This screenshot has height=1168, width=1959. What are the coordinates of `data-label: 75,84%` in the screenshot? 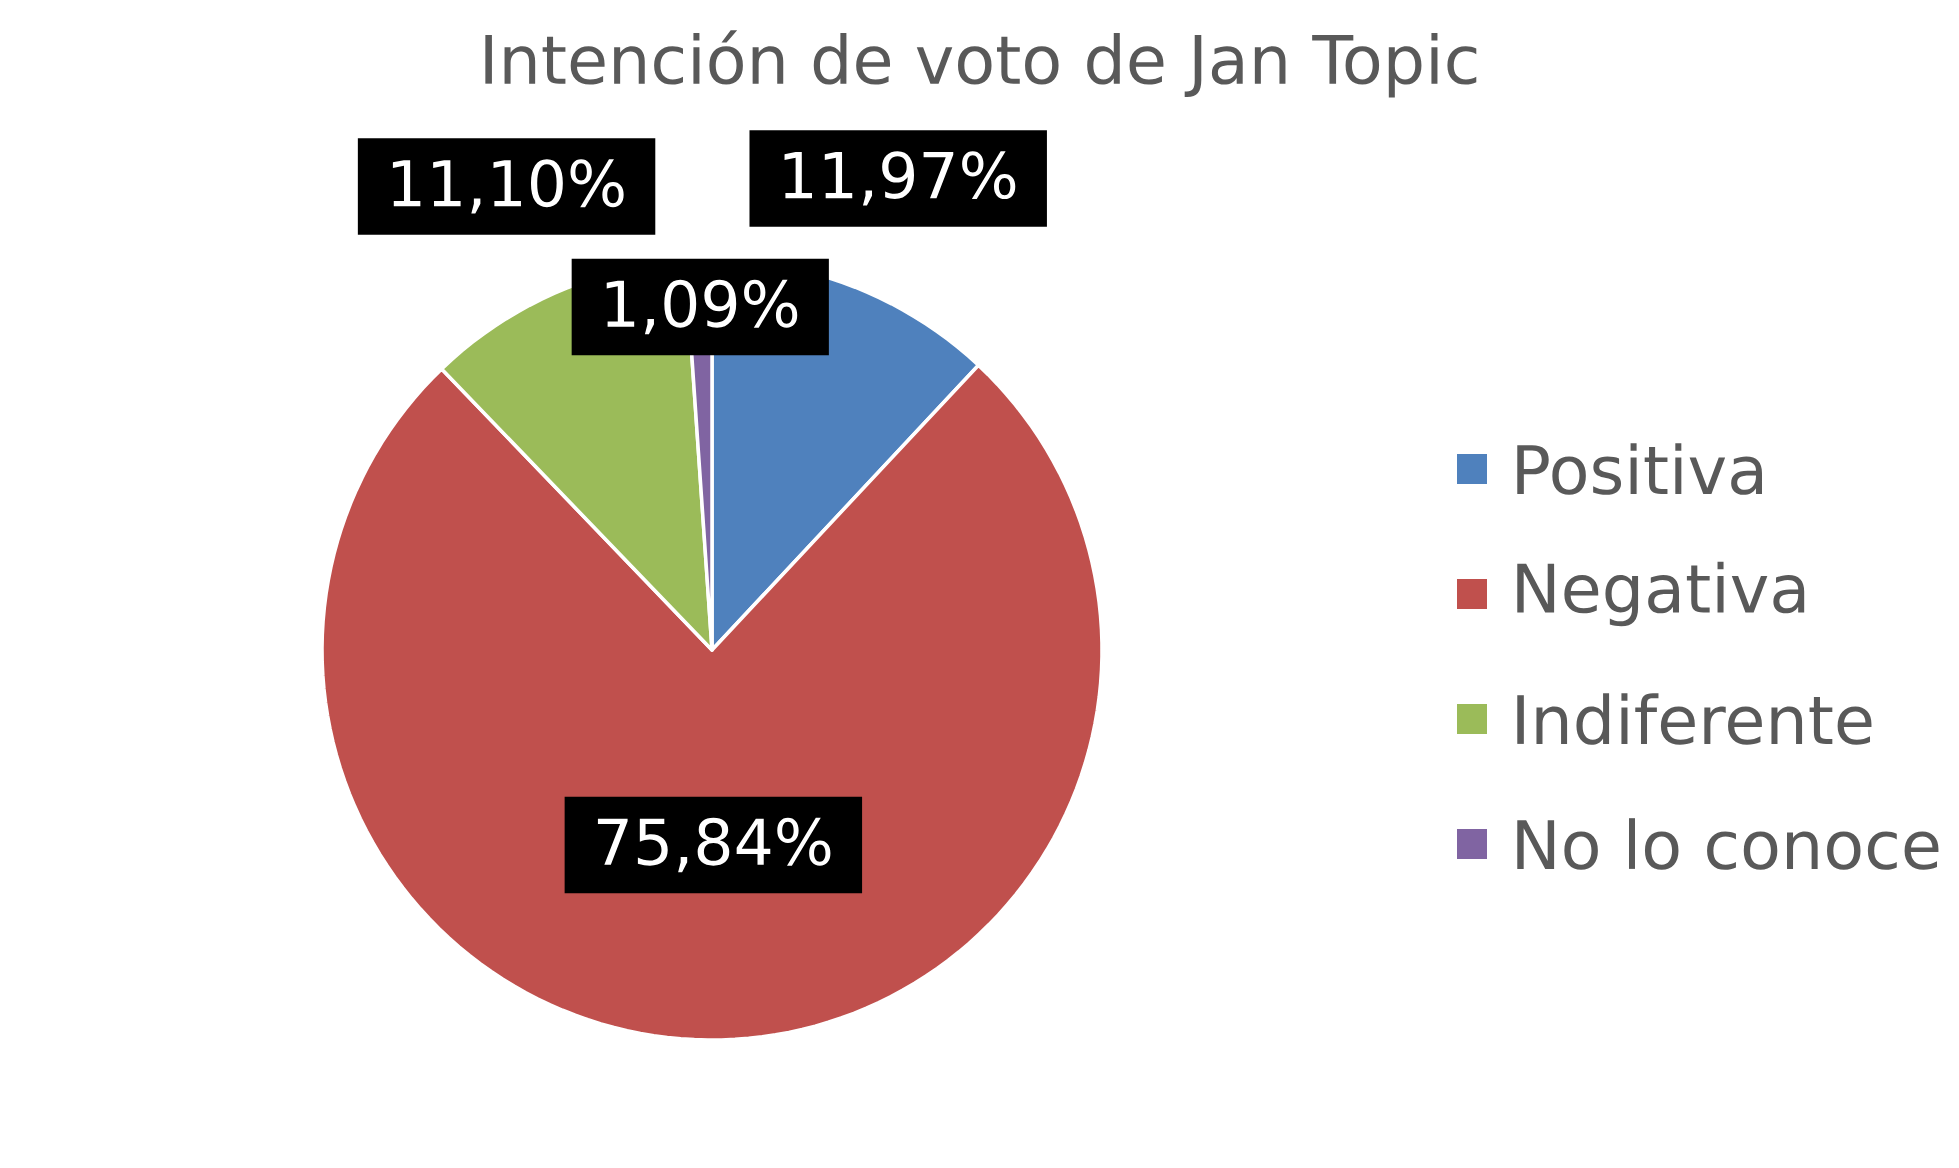 It's located at (714, 845).